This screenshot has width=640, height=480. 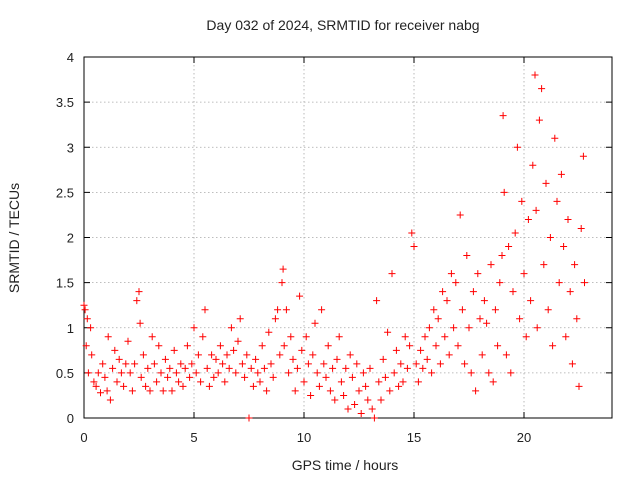 I want to click on x-tick-label: 15, so click(x=414, y=437).